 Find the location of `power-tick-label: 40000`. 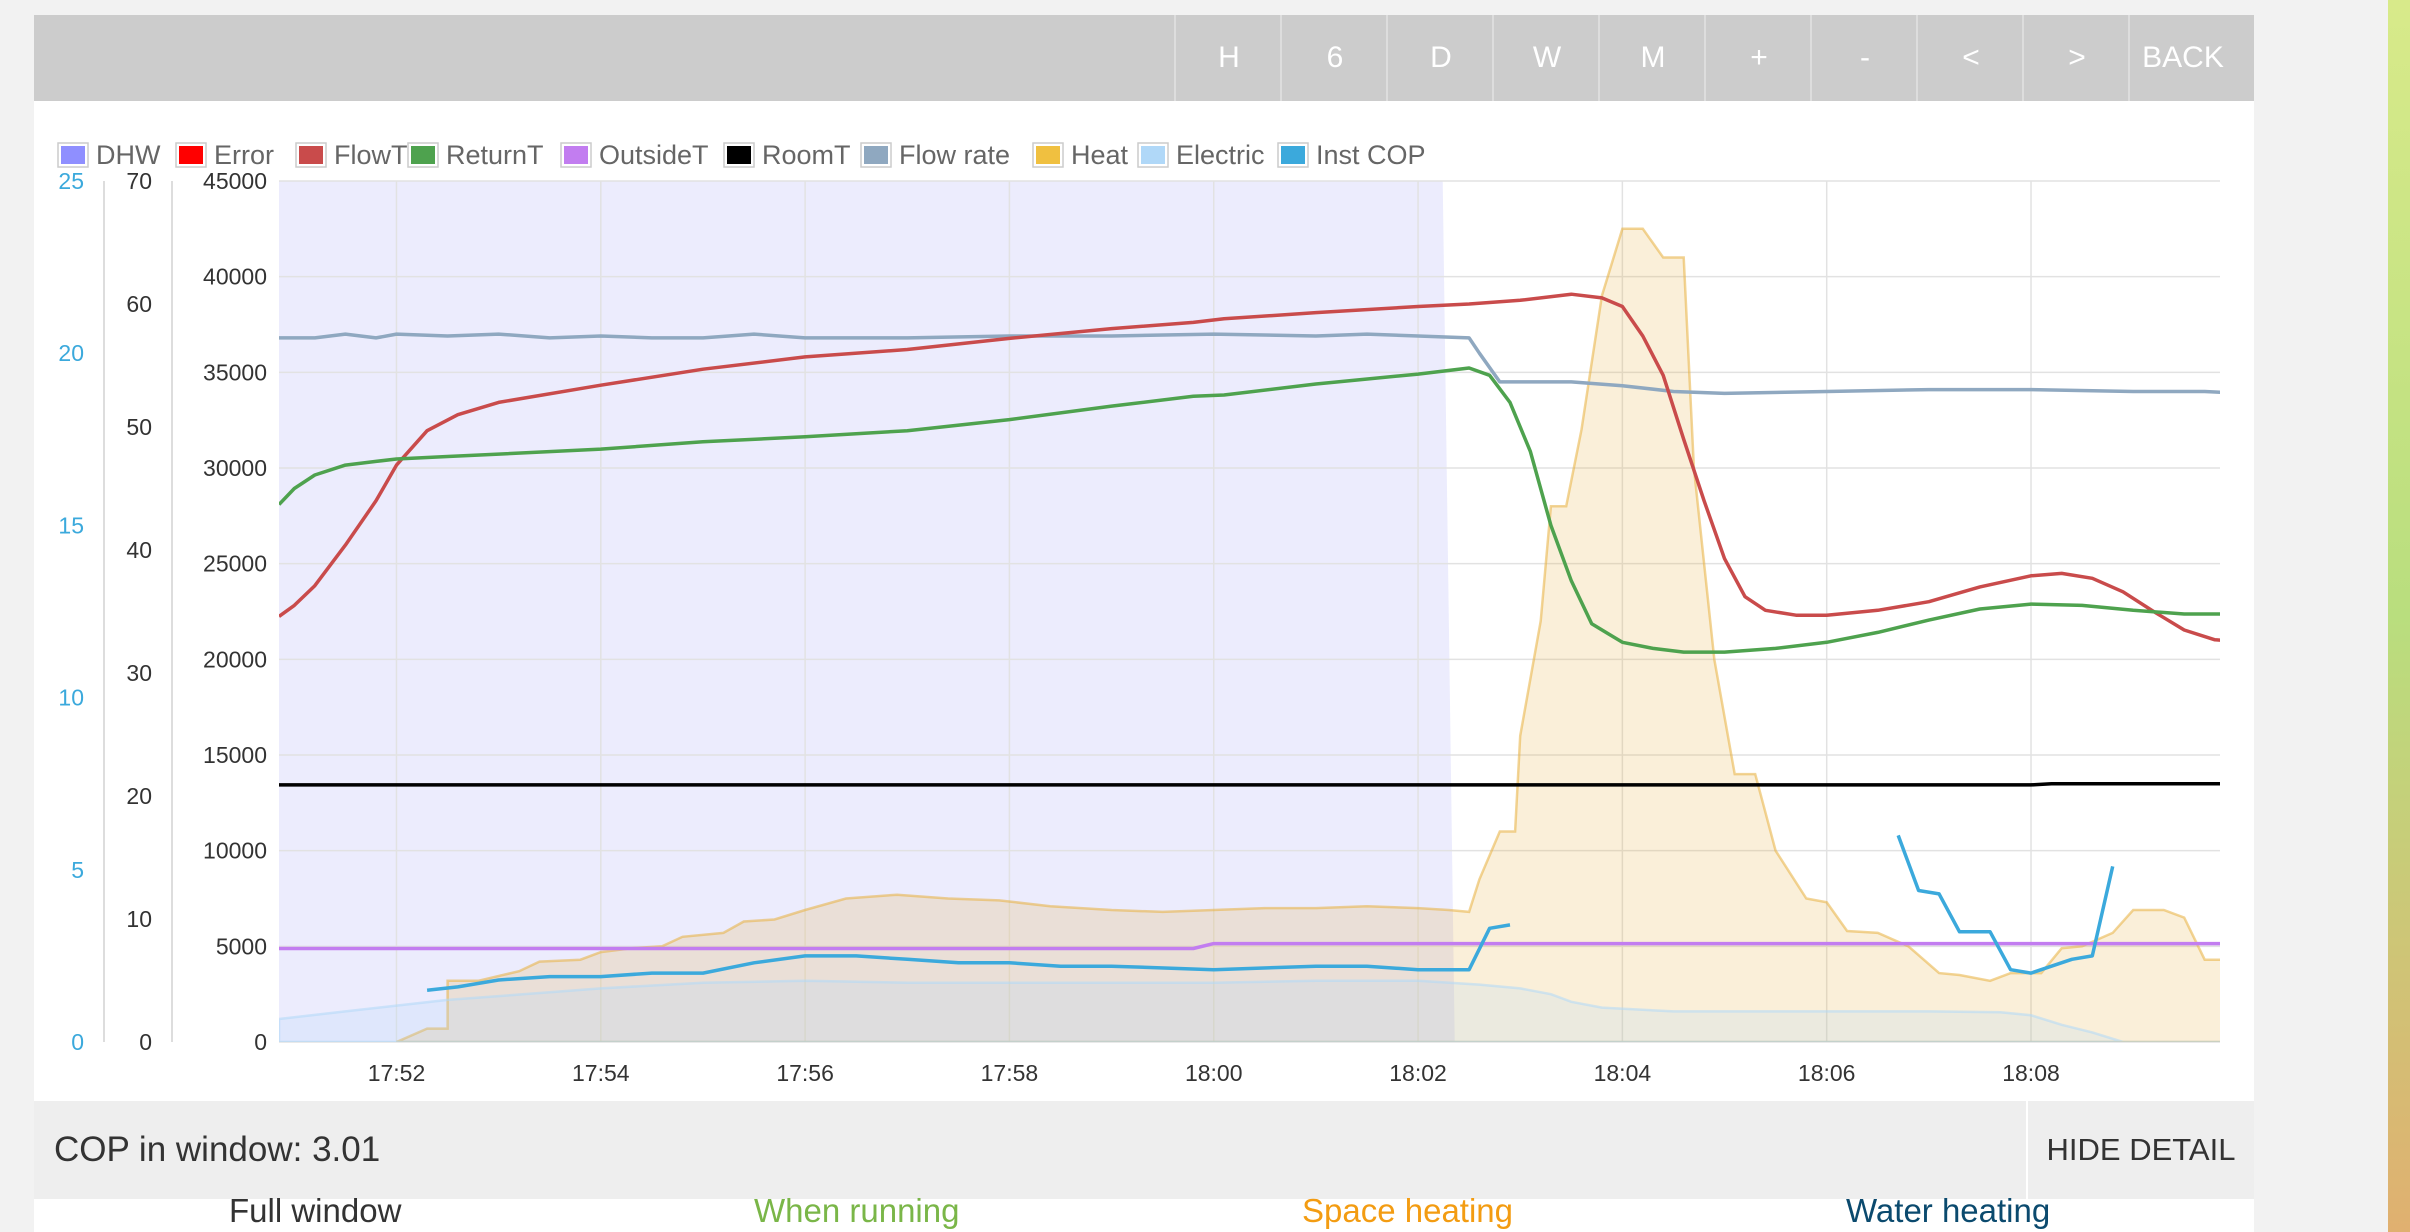

power-tick-label: 40000 is located at coordinates (235, 277).